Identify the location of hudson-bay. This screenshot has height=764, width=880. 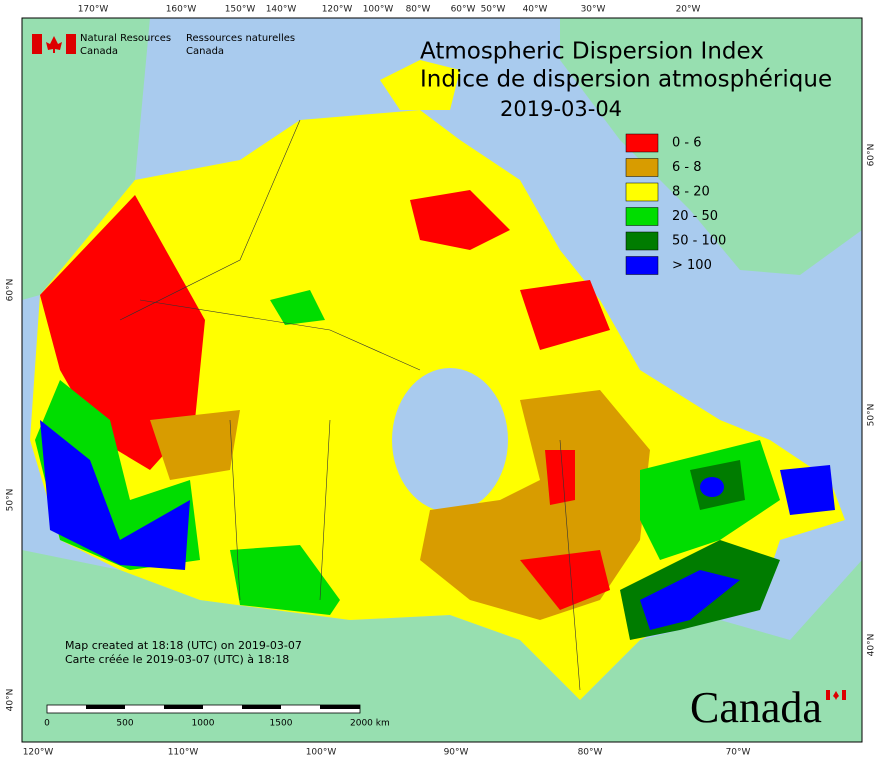
(450, 440).